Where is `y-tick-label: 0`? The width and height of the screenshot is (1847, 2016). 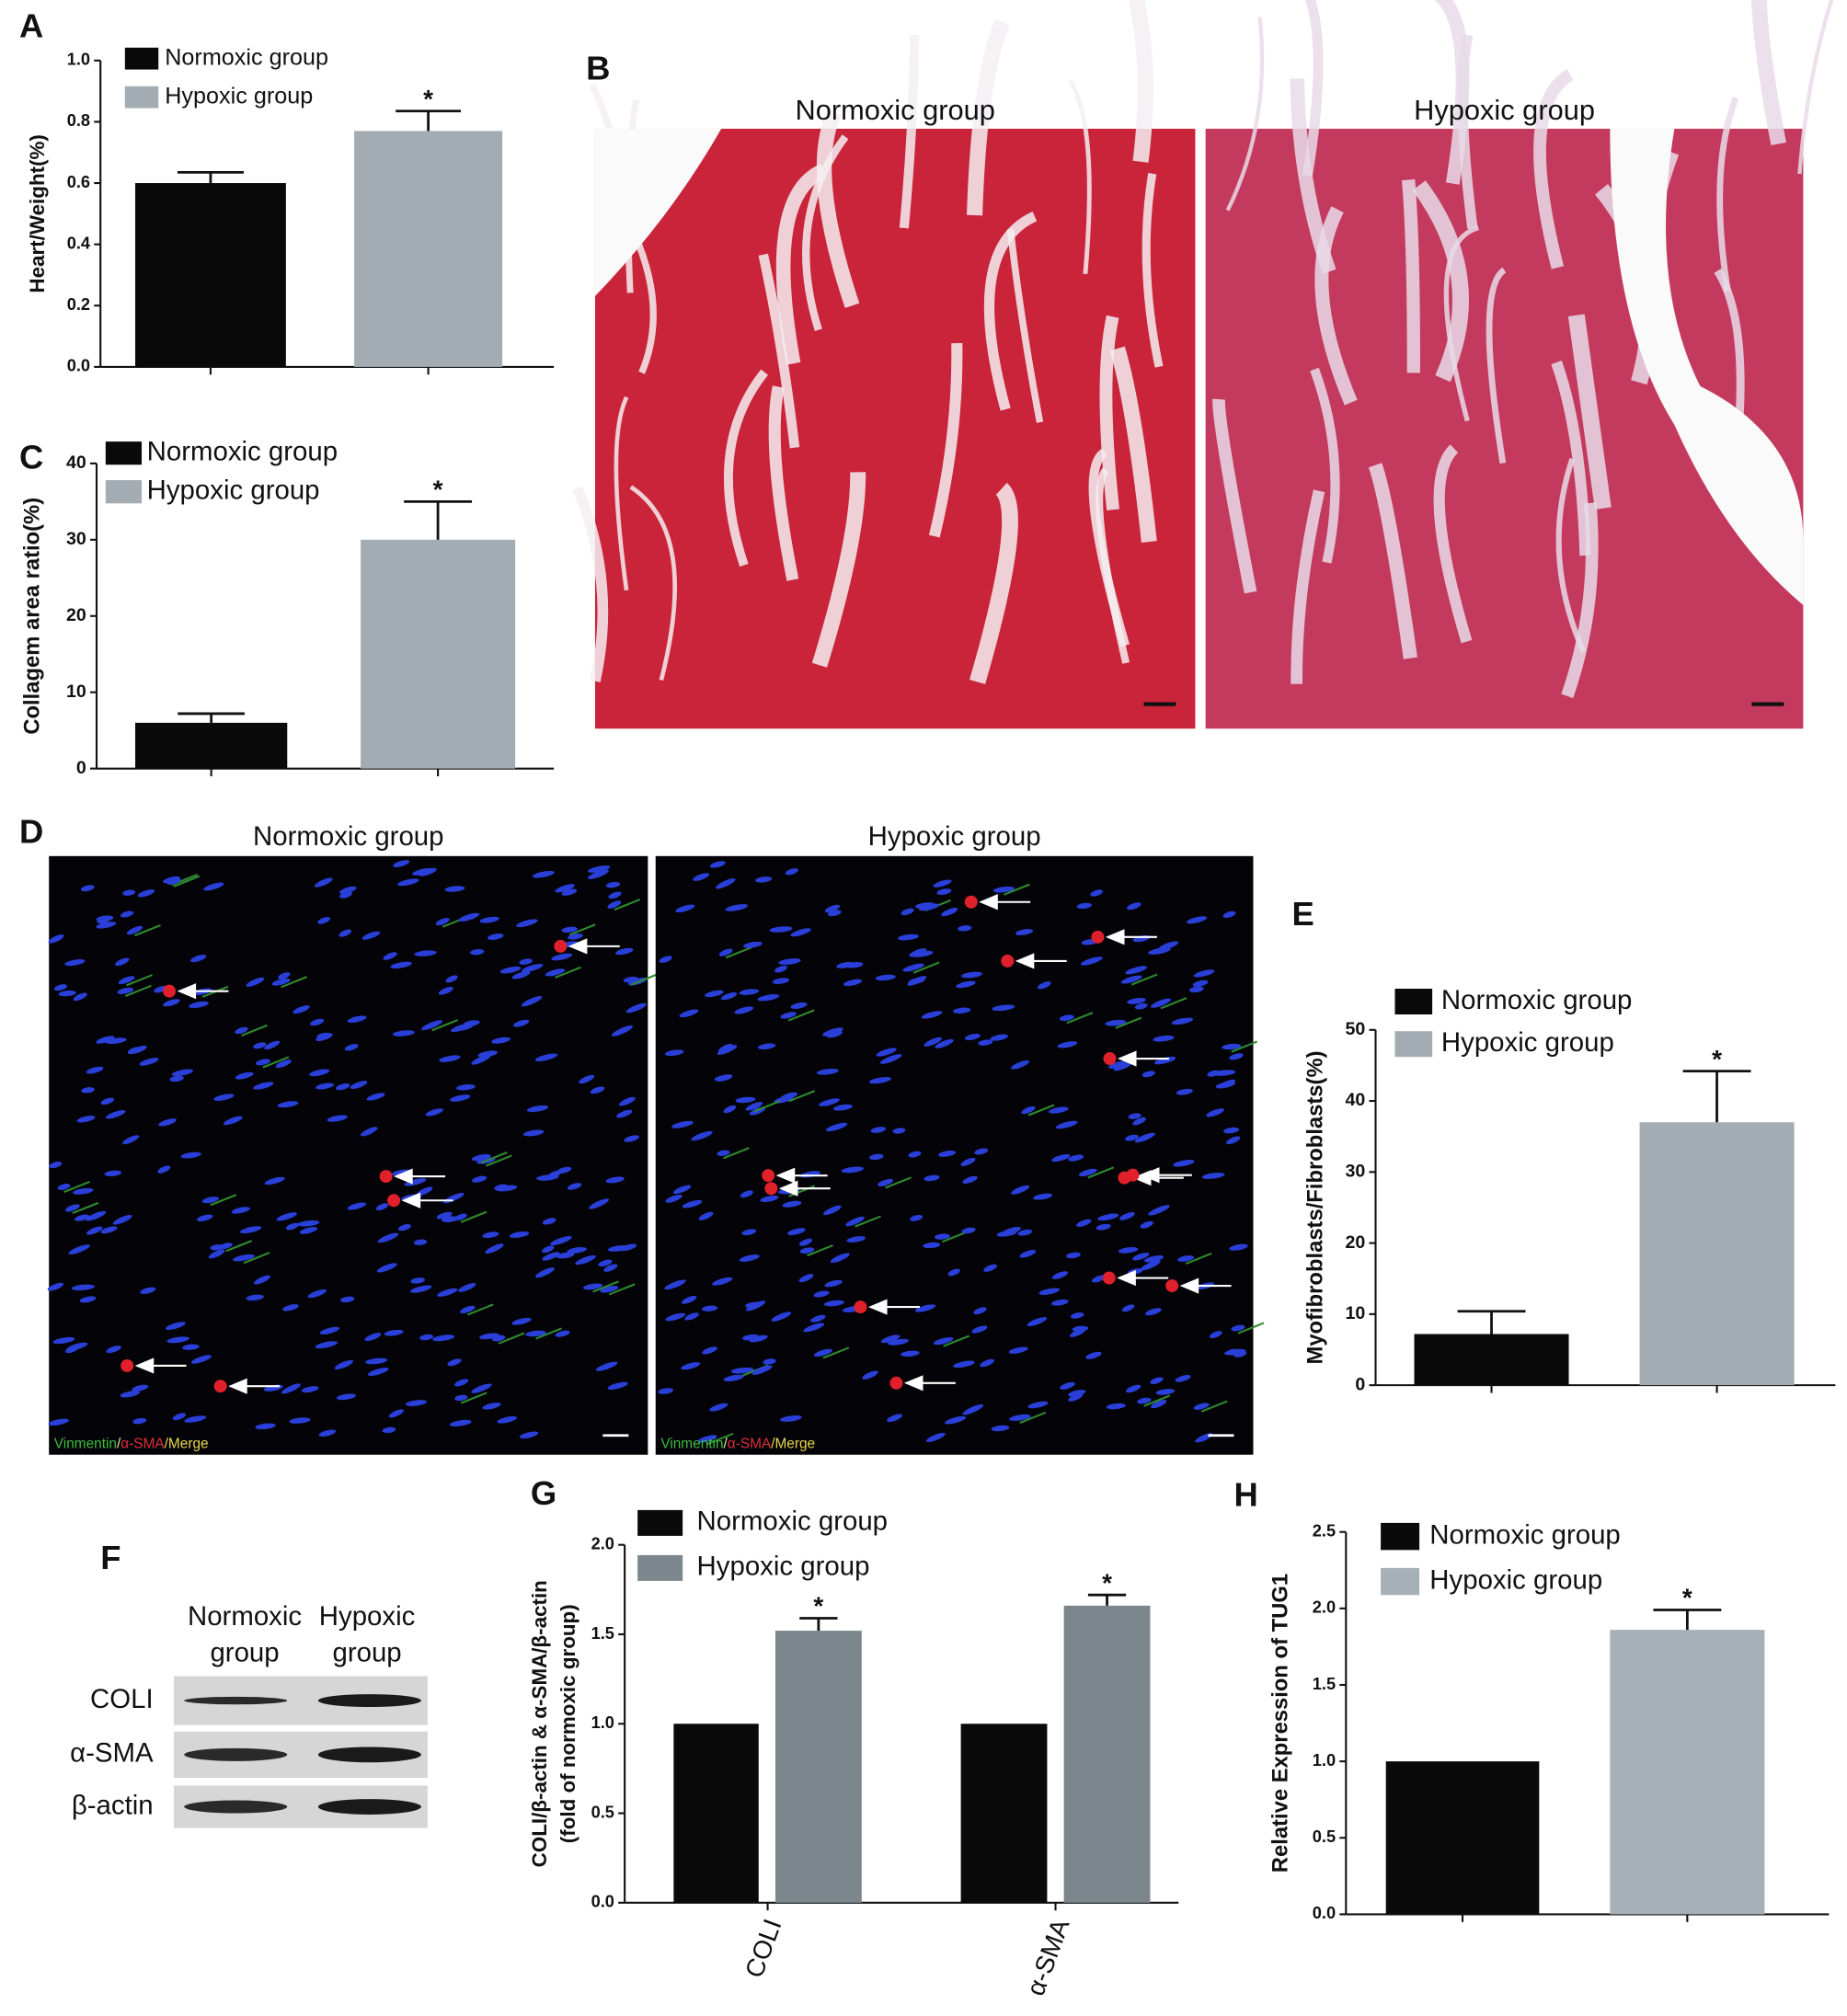 y-tick-label: 0 is located at coordinates (81, 768).